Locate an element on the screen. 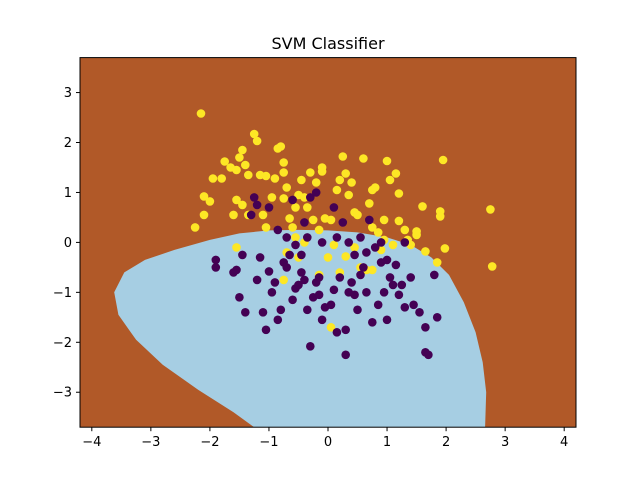 Image resolution: width=640 pixels, height=480 pixels. x-axis: −4 −3 −2 −1 0 1 2 3 4 is located at coordinates (325, 438).